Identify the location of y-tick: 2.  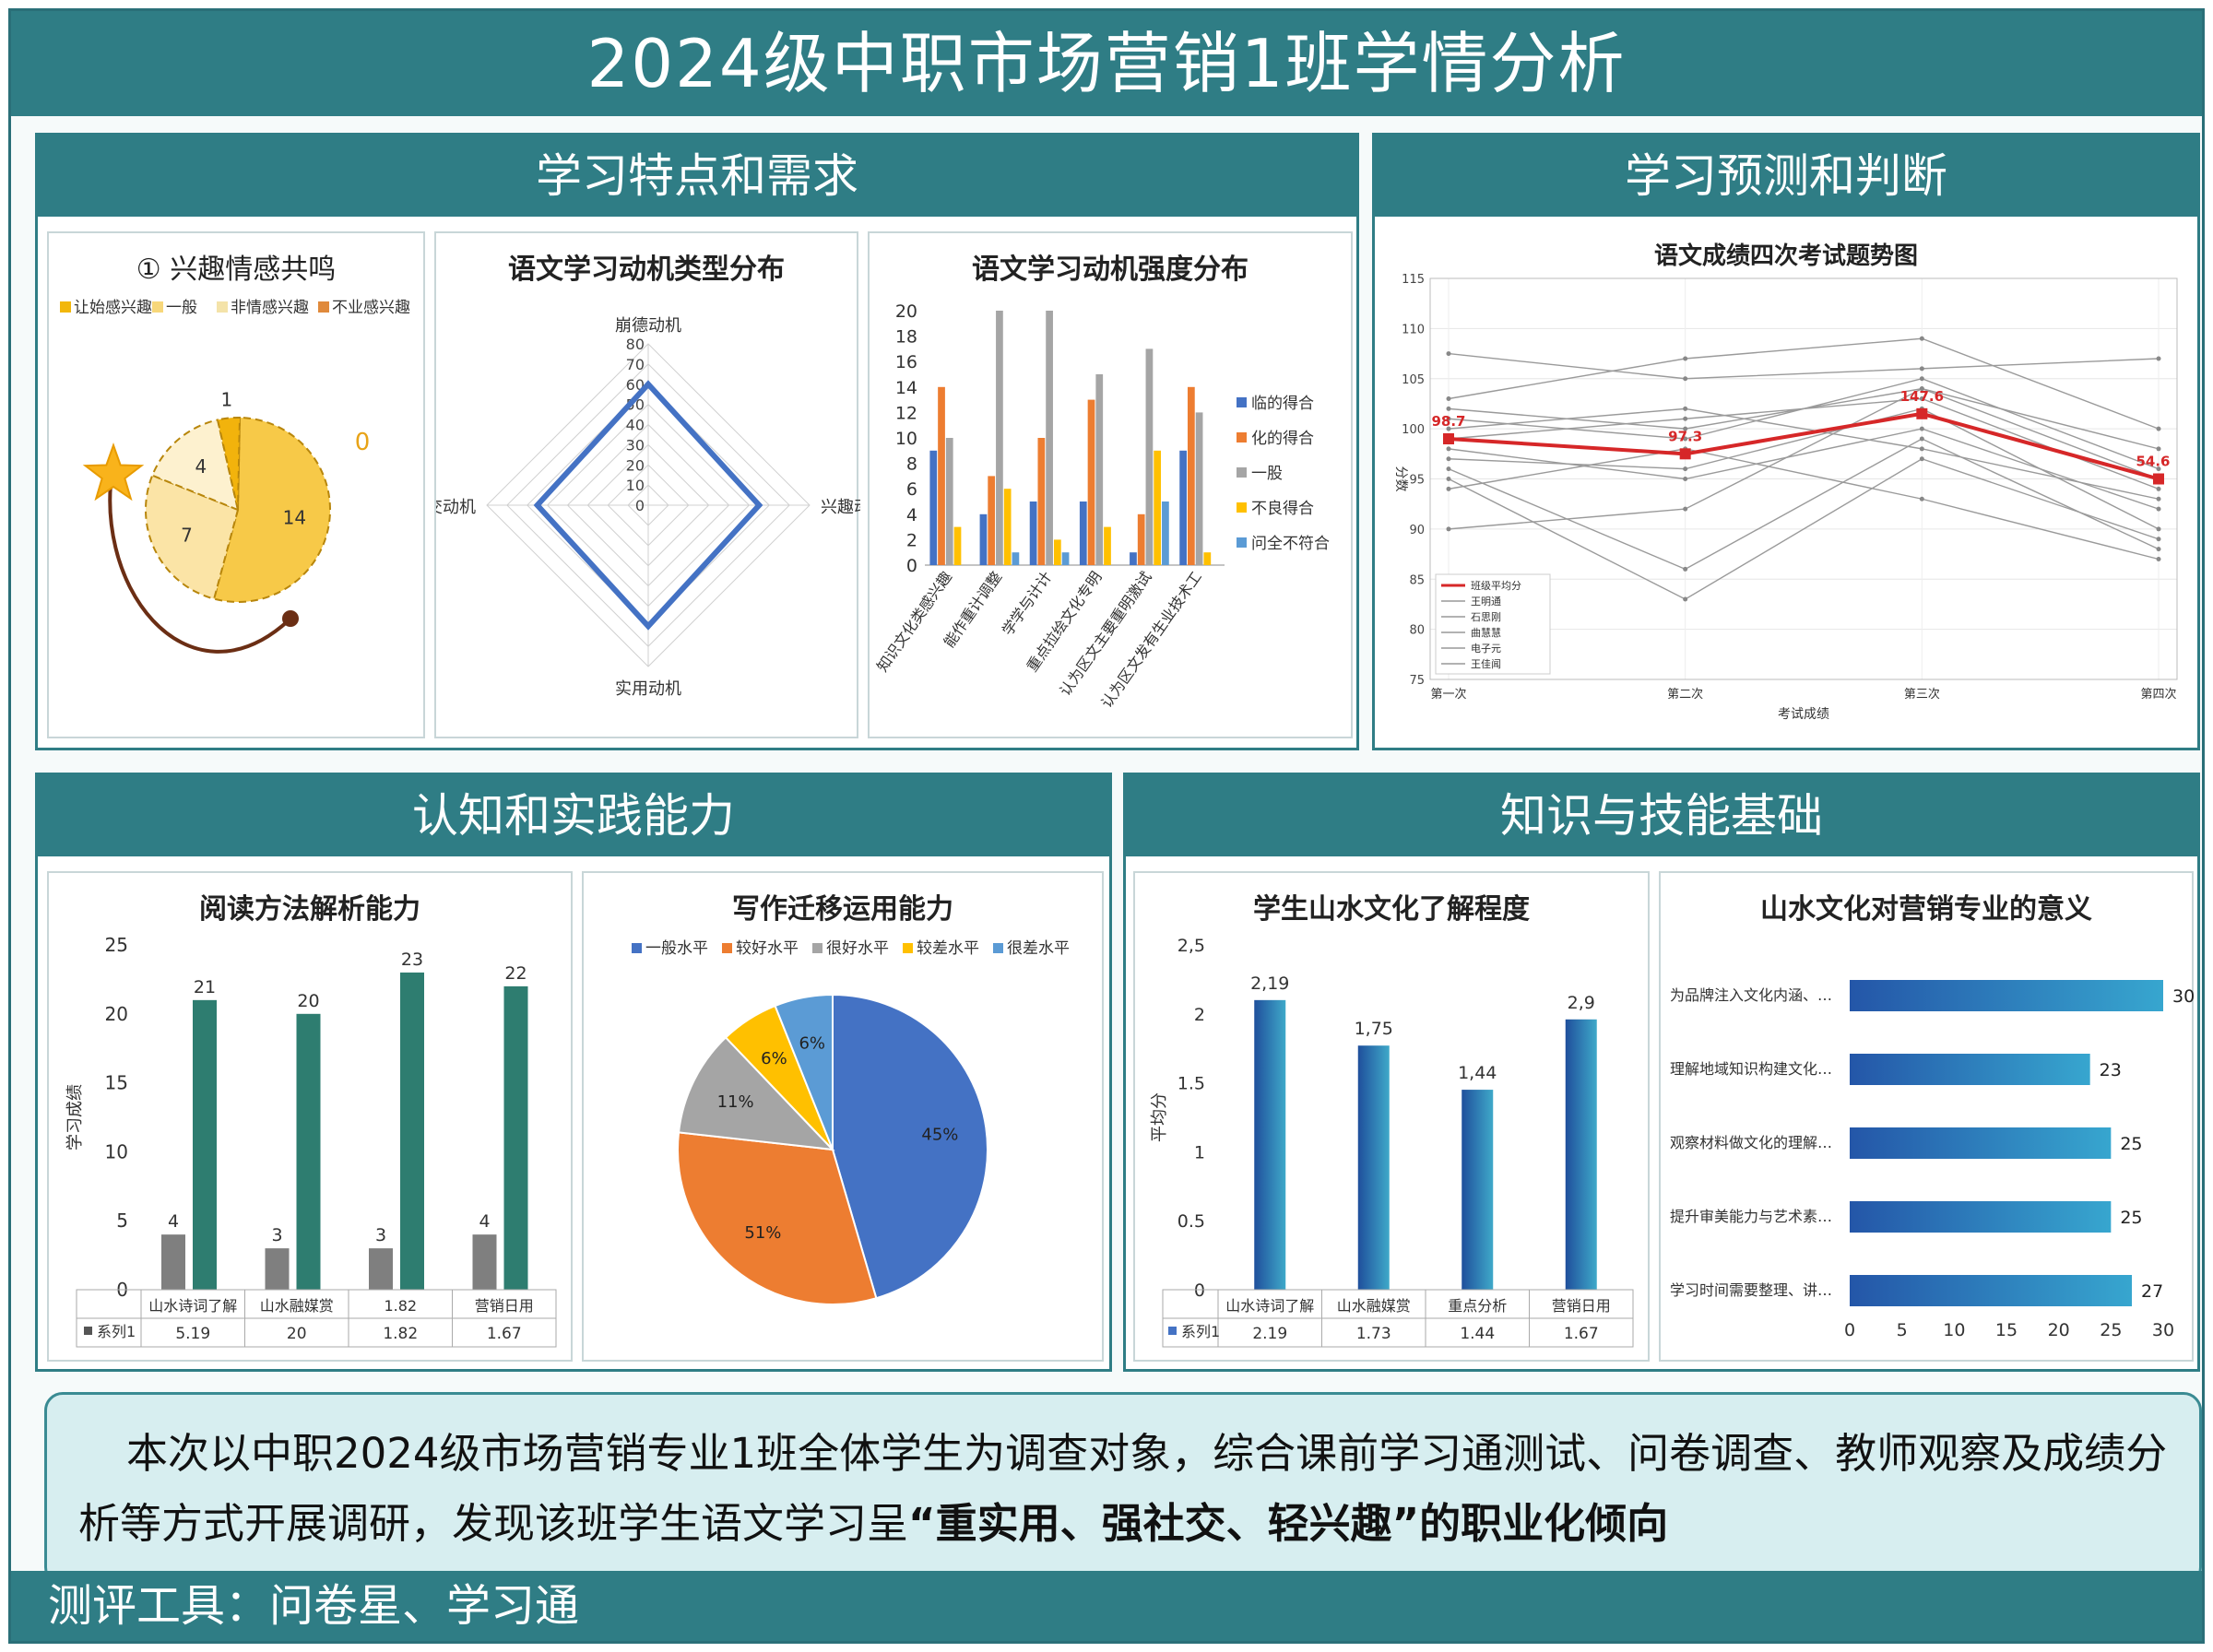
(911, 540).